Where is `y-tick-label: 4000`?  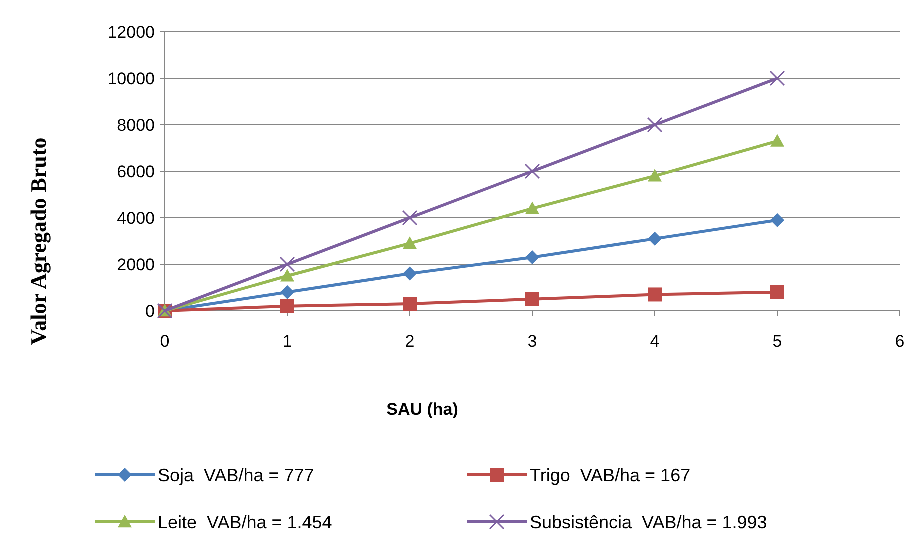
y-tick-label: 4000 is located at coordinates (136, 218).